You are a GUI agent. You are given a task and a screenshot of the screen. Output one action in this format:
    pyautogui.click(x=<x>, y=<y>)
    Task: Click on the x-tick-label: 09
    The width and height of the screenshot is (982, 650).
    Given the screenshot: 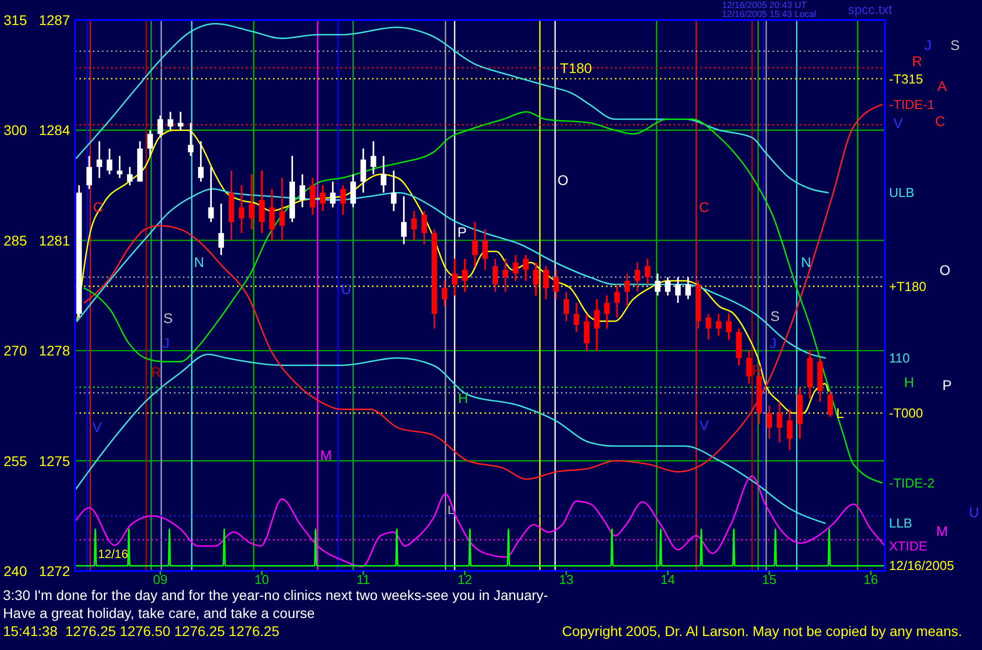 What is the action you would take?
    pyautogui.click(x=160, y=579)
    